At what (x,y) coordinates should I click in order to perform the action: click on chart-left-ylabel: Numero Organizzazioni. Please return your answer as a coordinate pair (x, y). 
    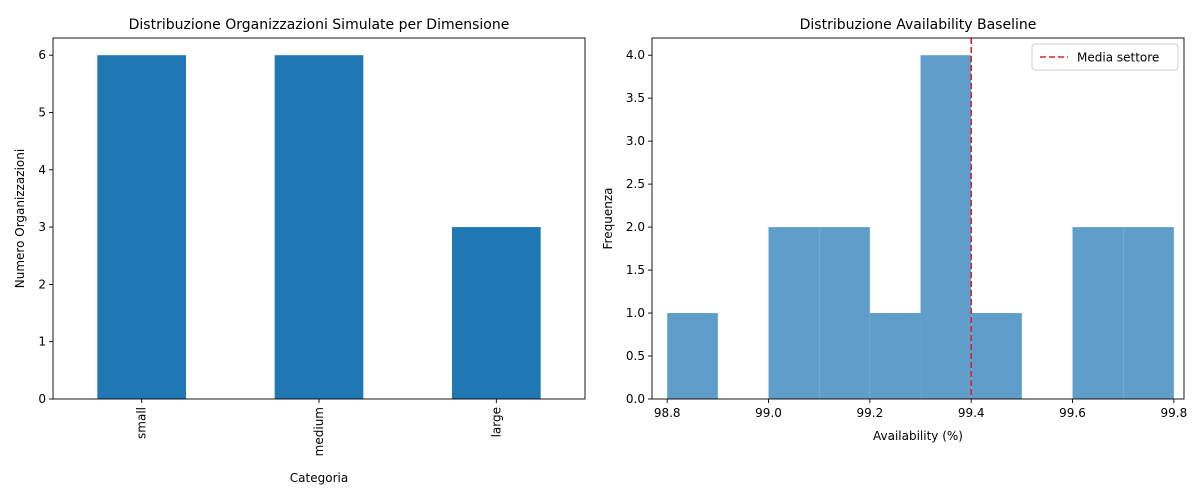
    Looking at the image, I should click on (20, 218).